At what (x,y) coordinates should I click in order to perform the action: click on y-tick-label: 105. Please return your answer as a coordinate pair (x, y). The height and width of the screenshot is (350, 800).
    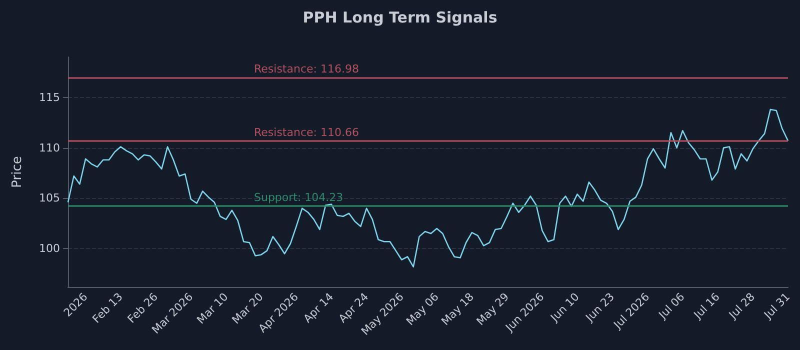
    Looking at the image, I should click on (49, 198).